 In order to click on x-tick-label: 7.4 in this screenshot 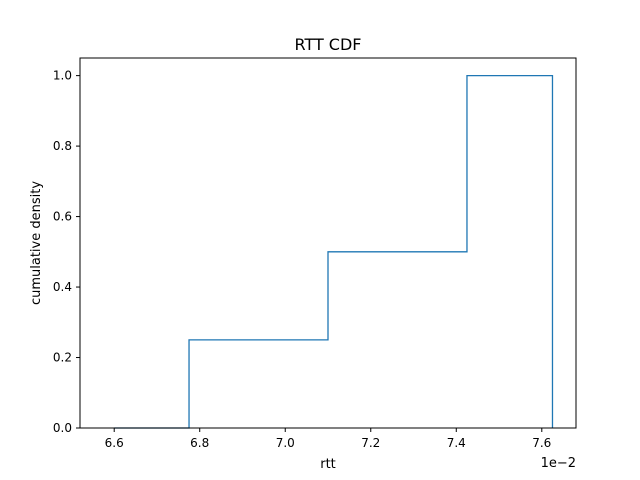, I will do `click(456, 443)`.